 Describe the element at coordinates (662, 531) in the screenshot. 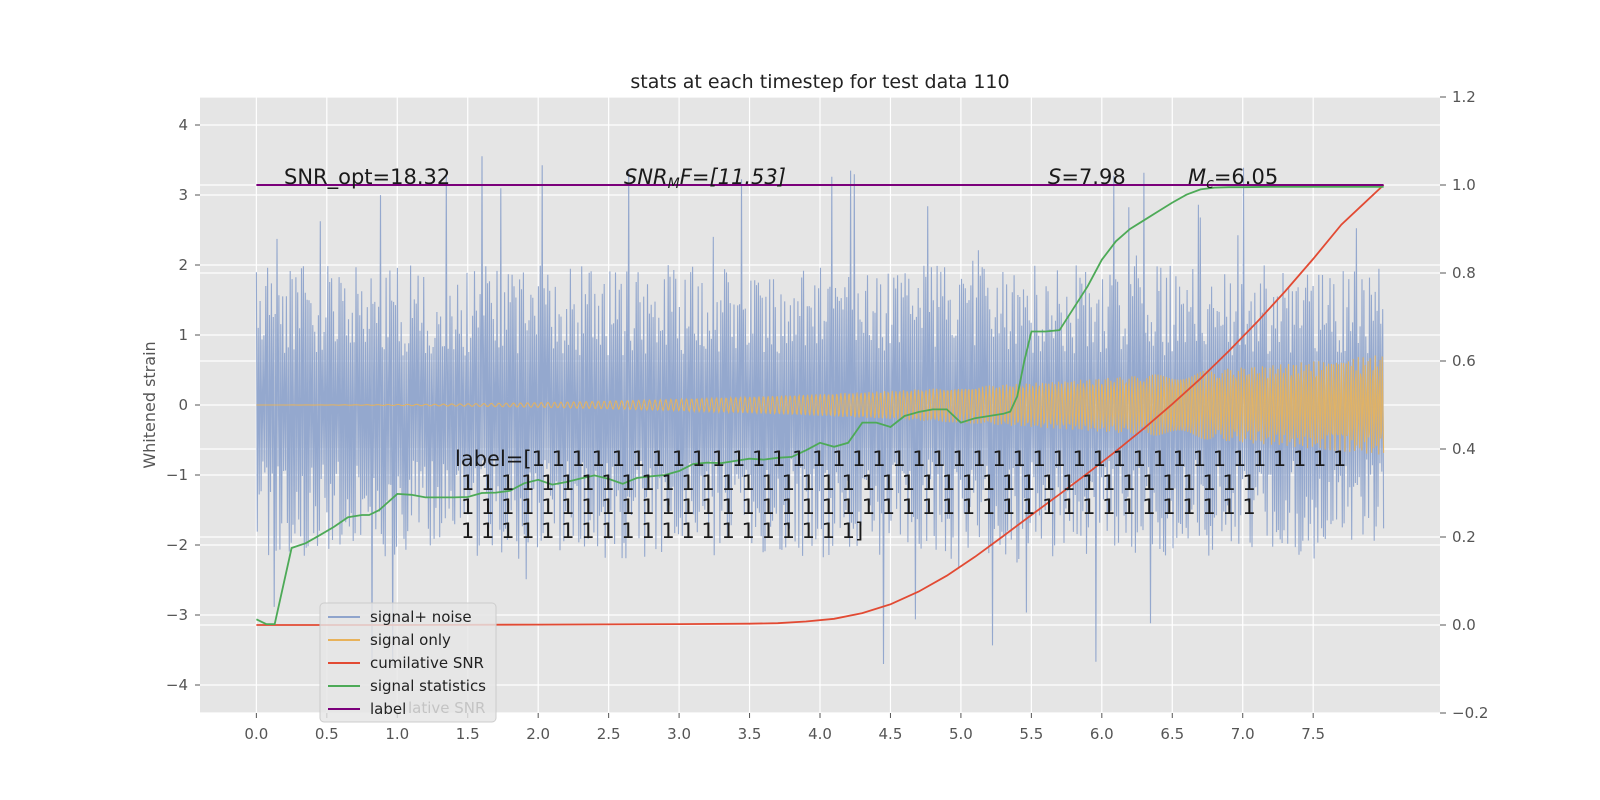

I see `label-text-line: 1 1 1 1 1 1 1 1 1 1 1 1 1 1 1 1 1 1 1 1]` at that location.